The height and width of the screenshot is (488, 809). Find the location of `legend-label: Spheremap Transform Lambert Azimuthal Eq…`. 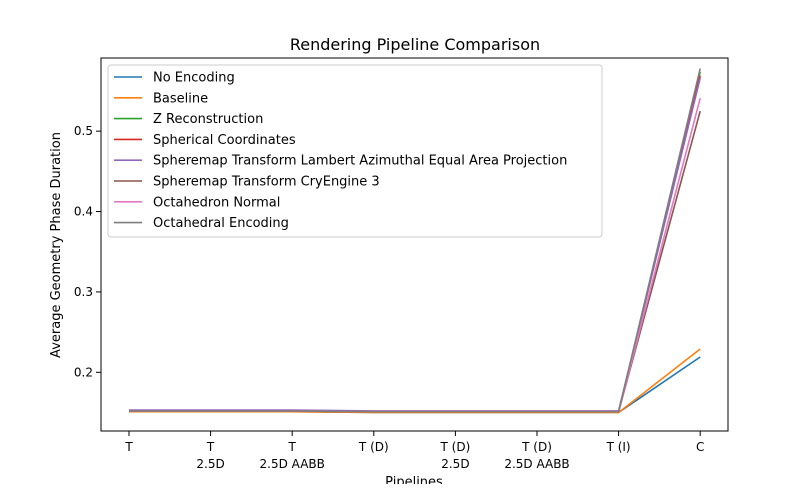

legend-label: Spheremap Transform Lambert Azimuthal Eq… is located at coordinates (360, 161).